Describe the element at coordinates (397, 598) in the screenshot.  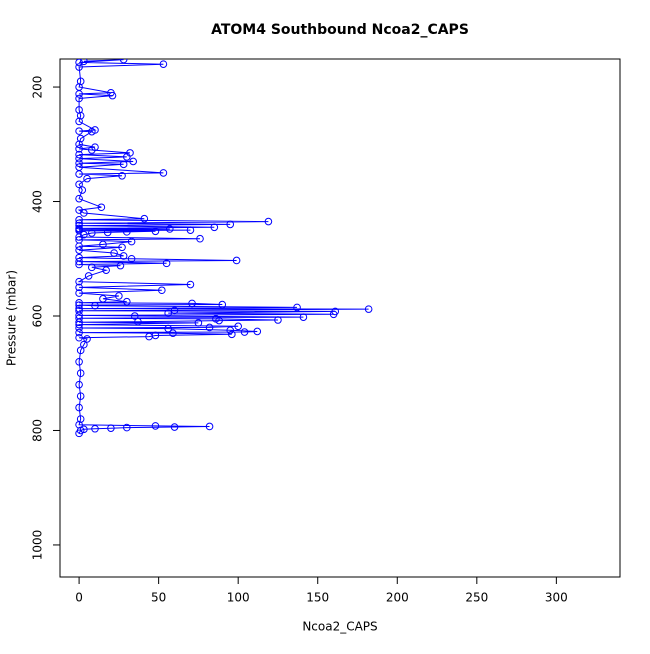
I see `x-tick-label: 200` at that location.